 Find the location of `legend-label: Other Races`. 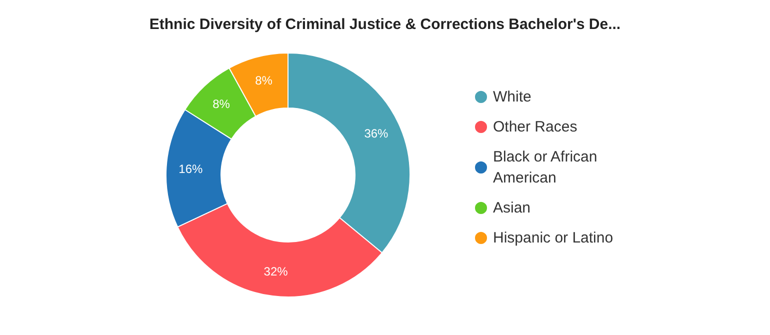

legend-label: Other Races is located at coordinates (535, 127).